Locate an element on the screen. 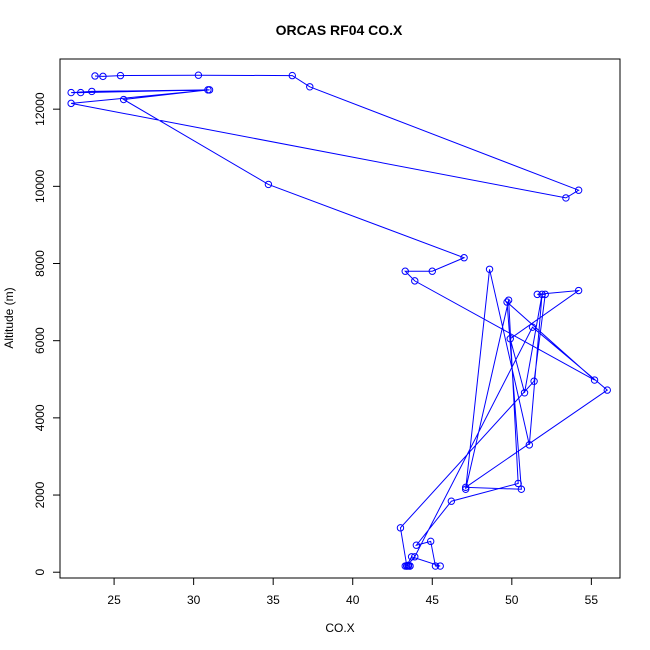  x-tick-label: 40 is located at coordinates (353, 600).